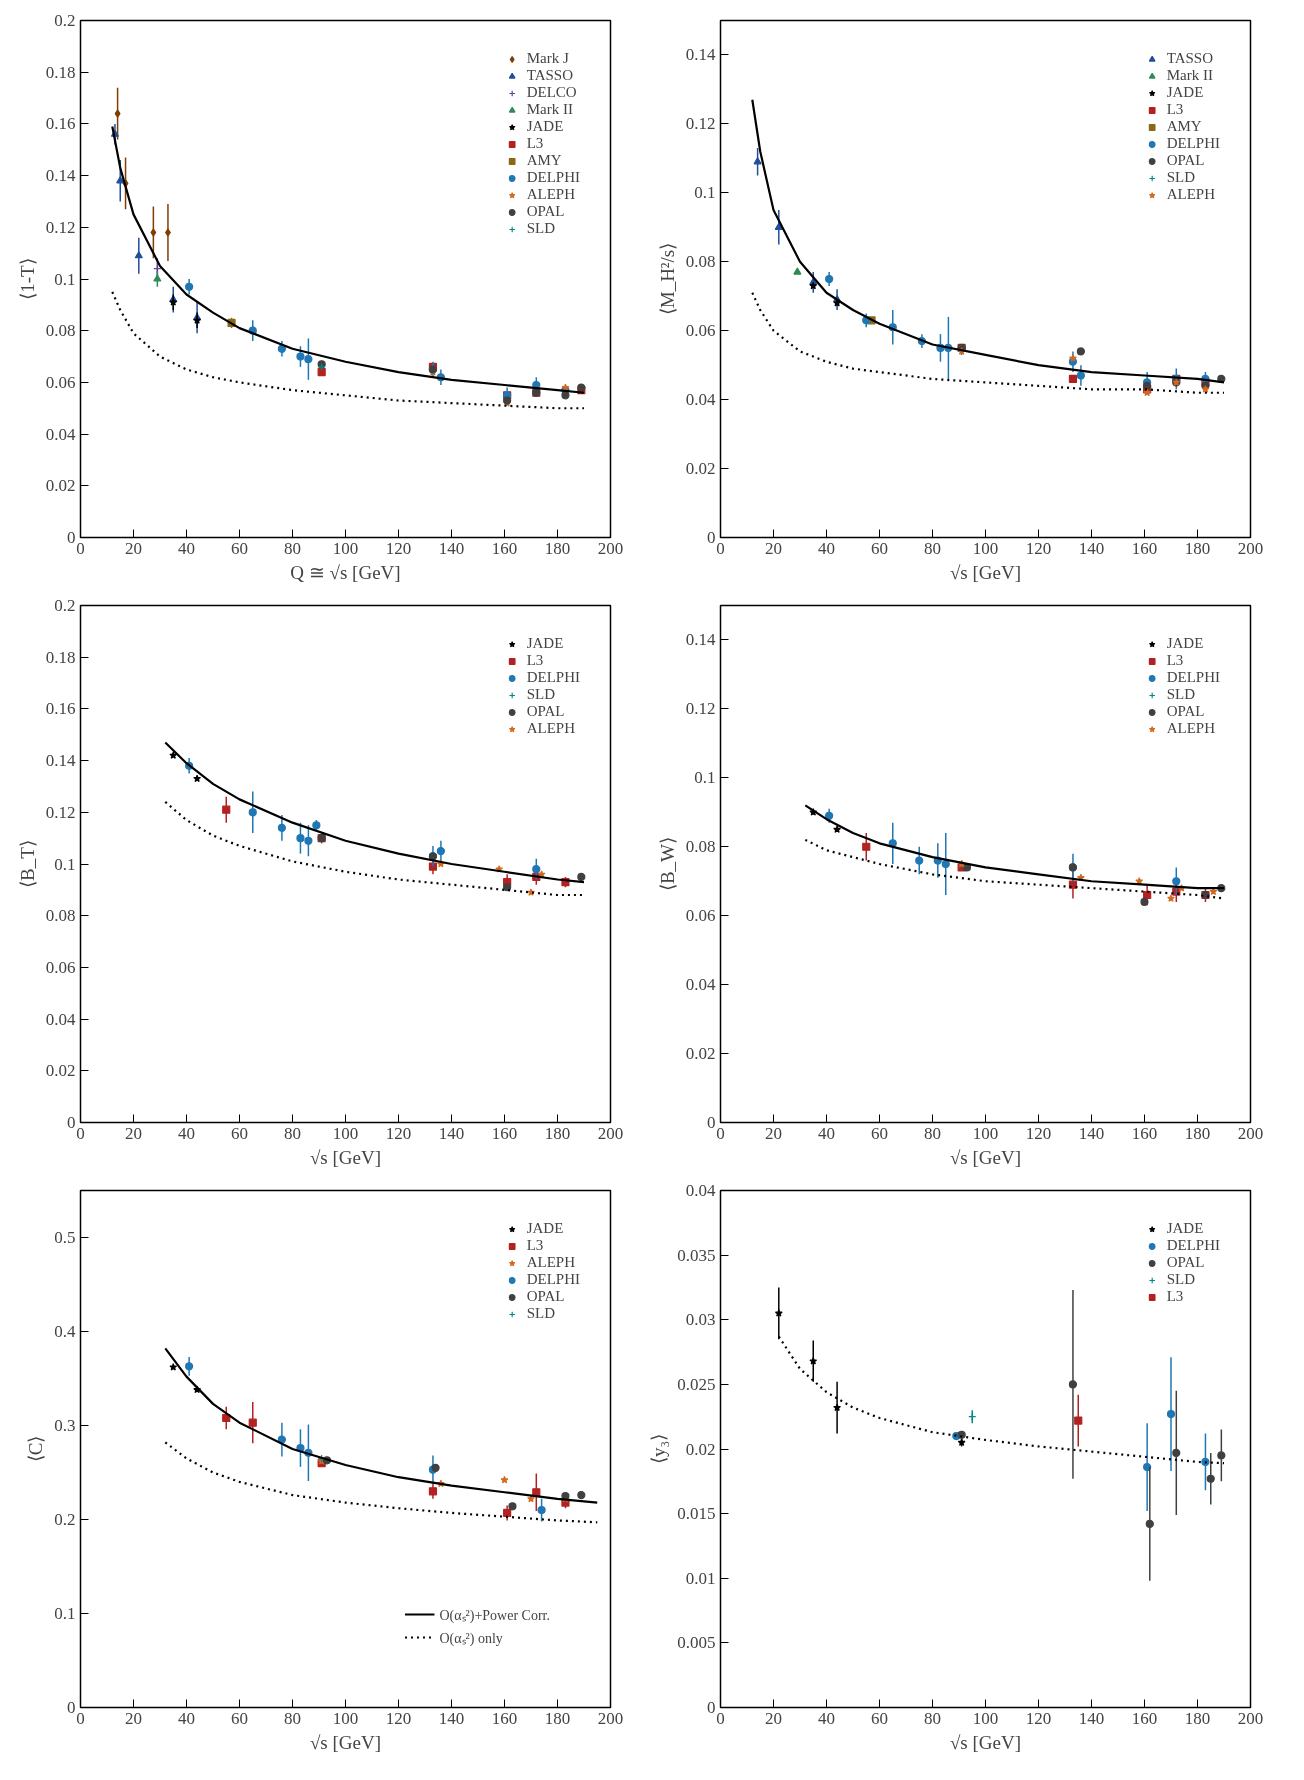 Image resolution: width=1304 pixels, height=1780 pixels. What do you see at coordinates (60, 657) in the screenshot?
I see `y-tick-label: 0.18` at bounding box center [60, 657].